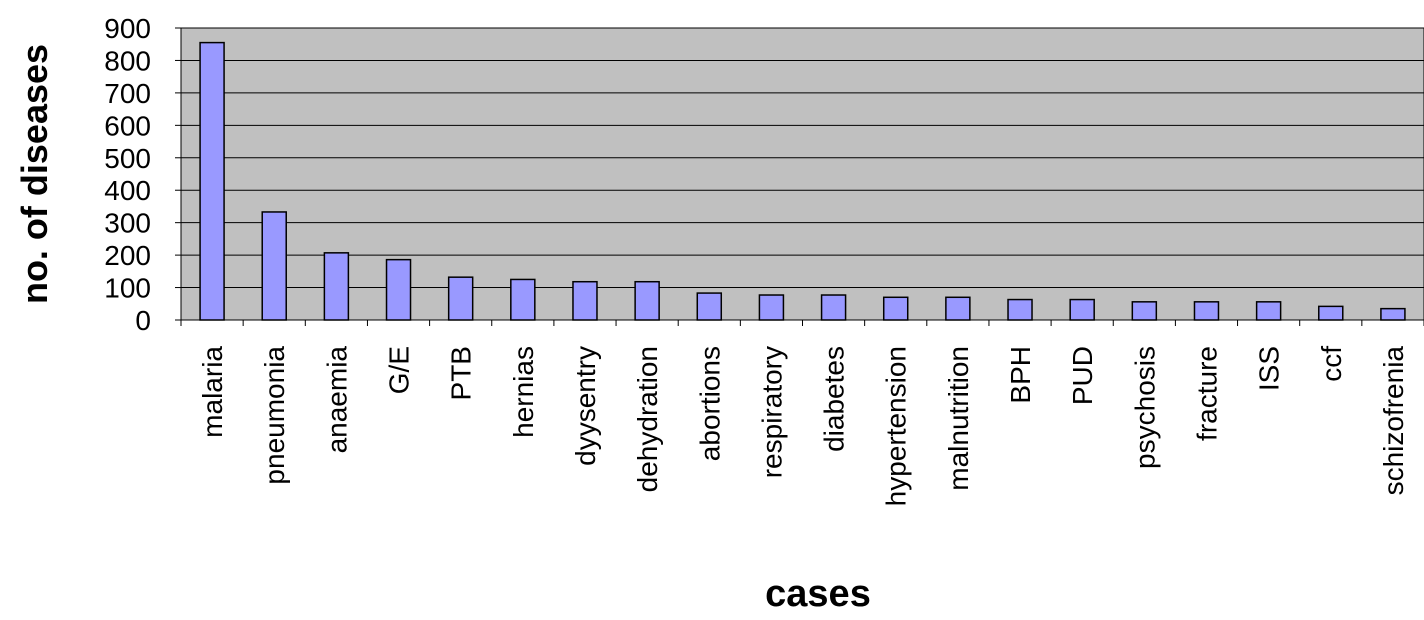 The width and height of the screenshot is (1424, 620). Describe the element at coordinates (523, 299) in the screenshot. I see `bar-hernias` at that location.